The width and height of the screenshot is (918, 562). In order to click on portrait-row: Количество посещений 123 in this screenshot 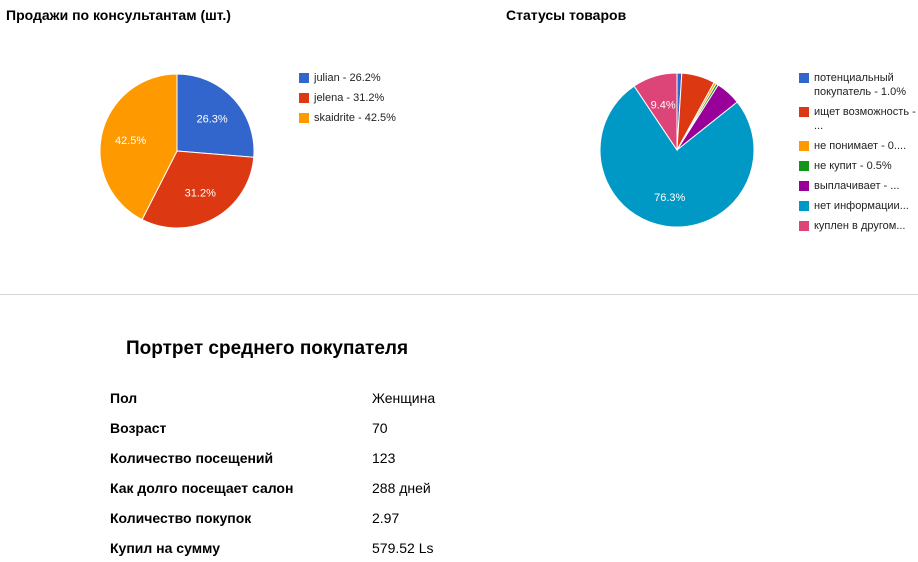, I will do `click(360, 460)`.